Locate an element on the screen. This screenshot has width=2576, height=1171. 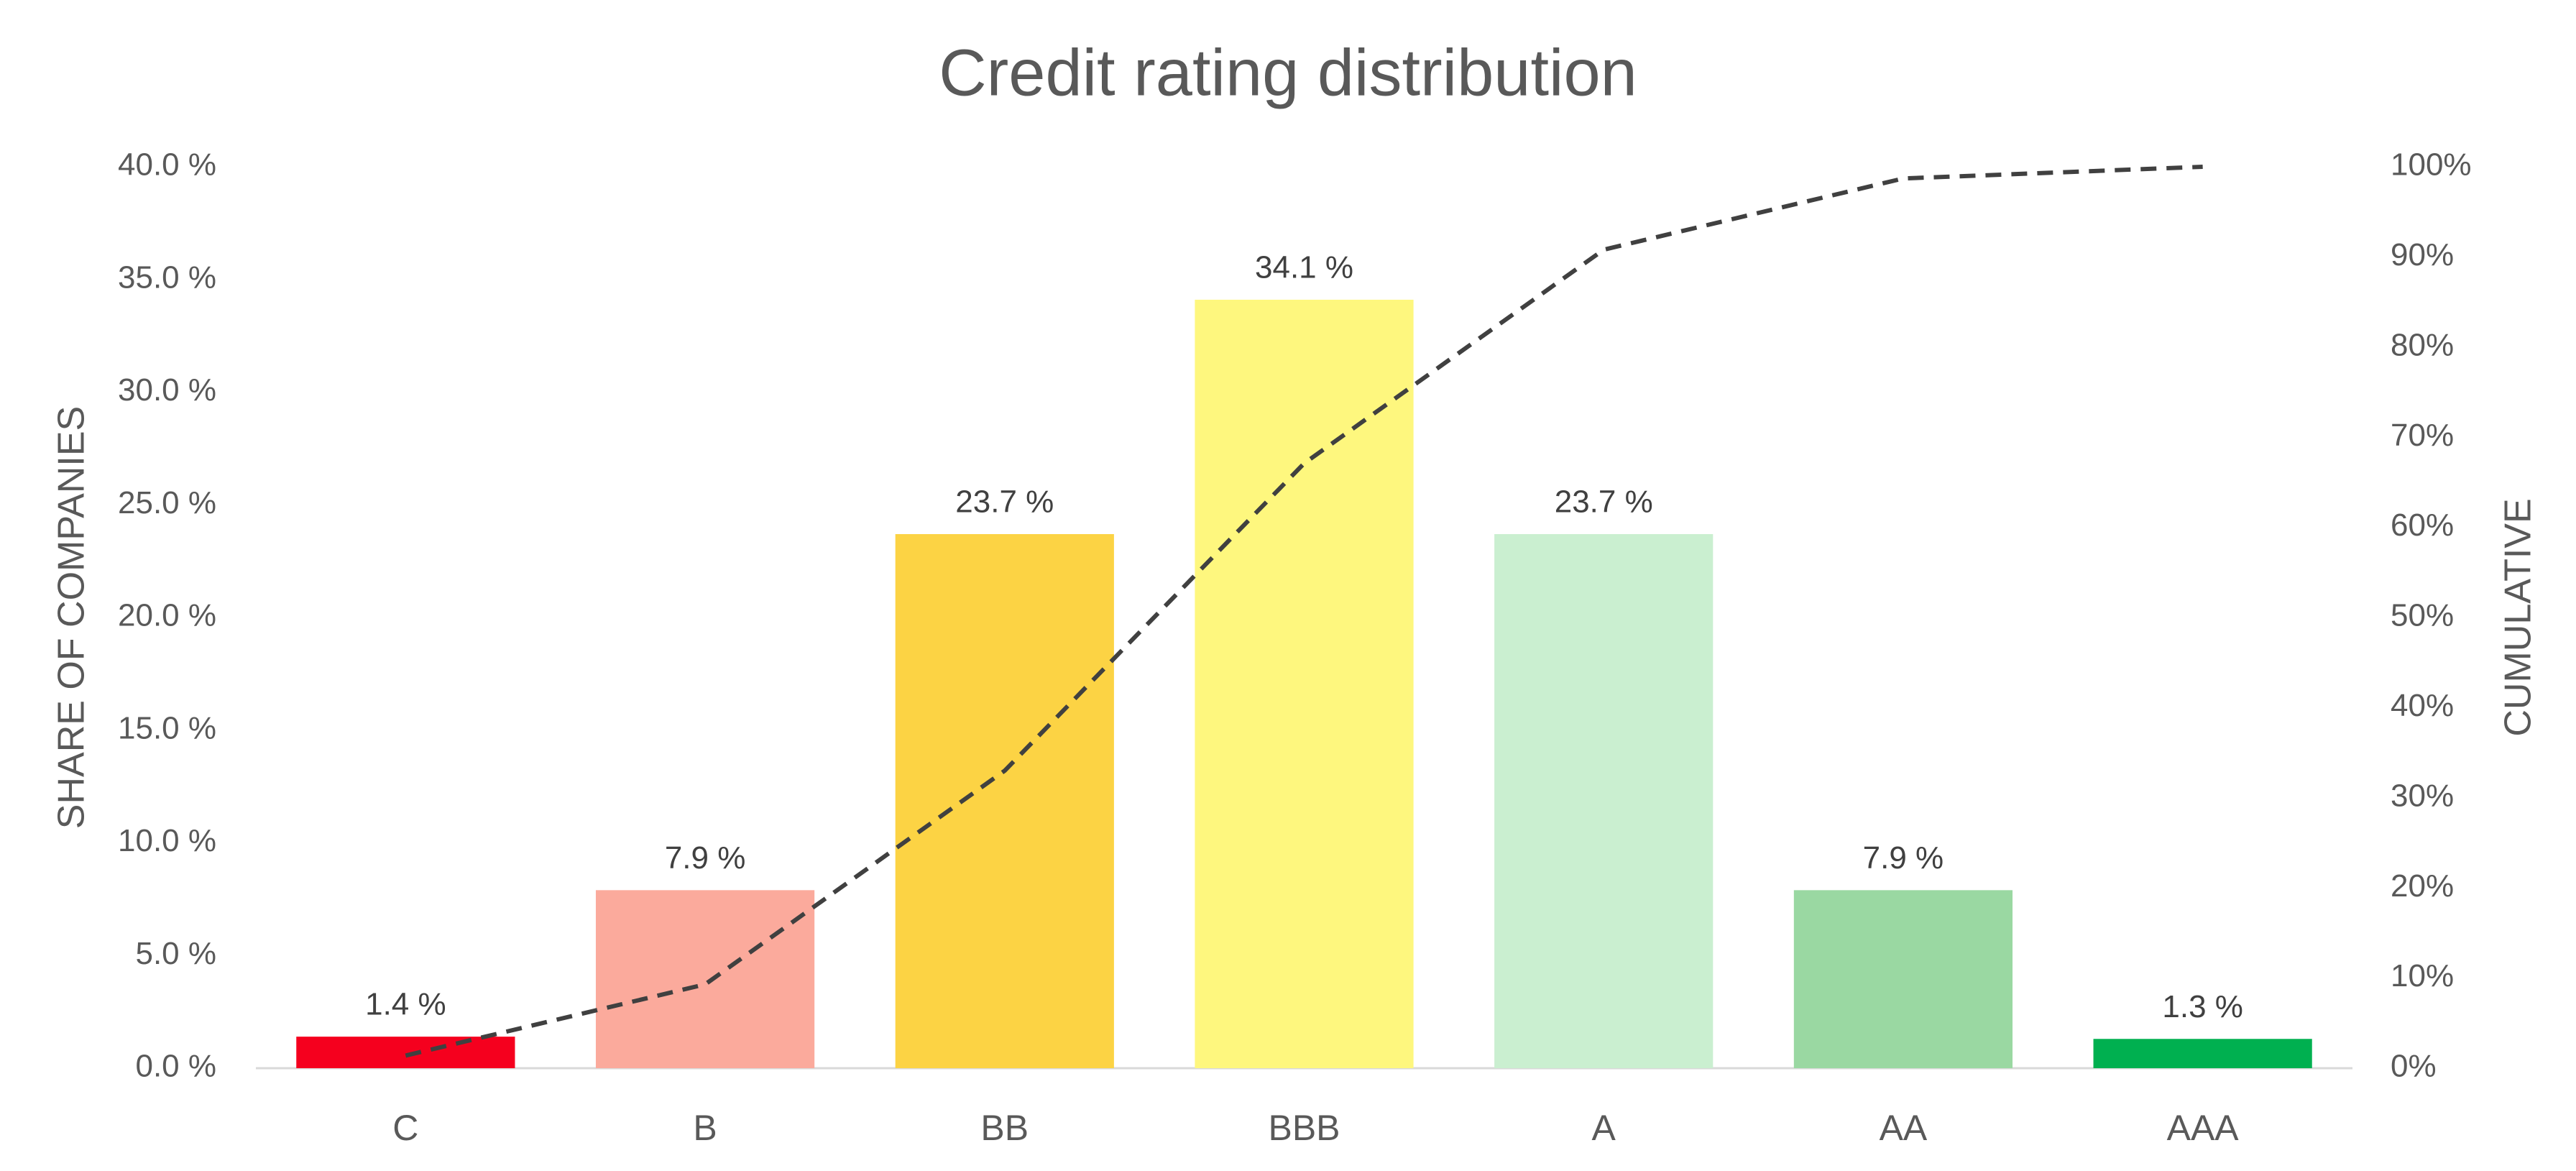
y-tick-label: 20.0 % is located at coordinates (167, 615).